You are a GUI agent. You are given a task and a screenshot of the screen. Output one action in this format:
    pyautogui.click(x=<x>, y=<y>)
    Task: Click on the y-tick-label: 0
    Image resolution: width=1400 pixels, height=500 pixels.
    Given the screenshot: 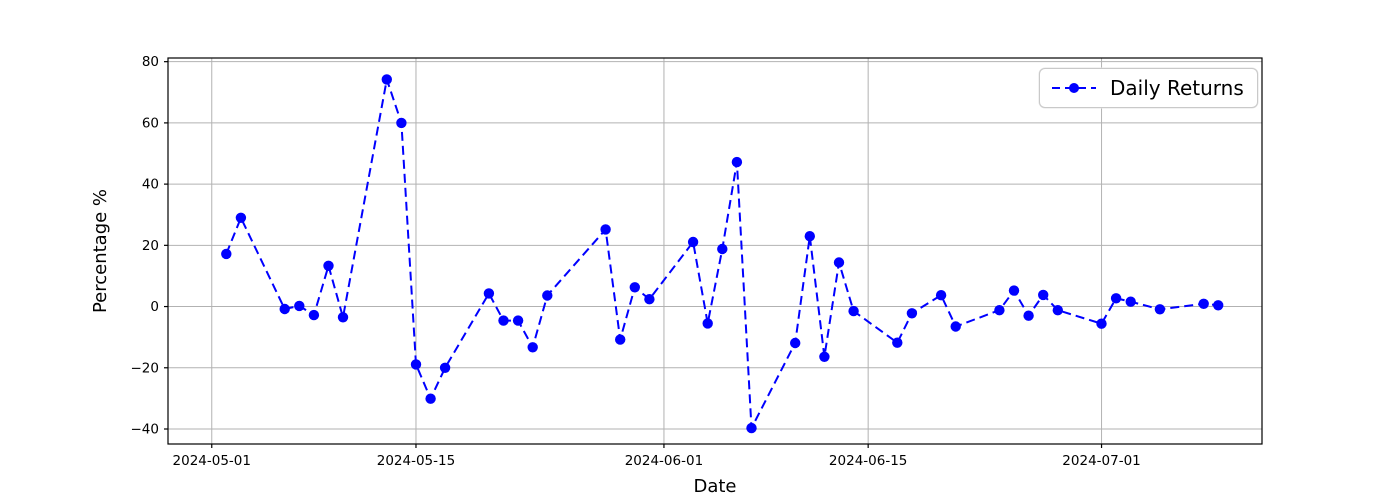 What is the action you would take?
    pyautogui.click(x=154, y=307)
    